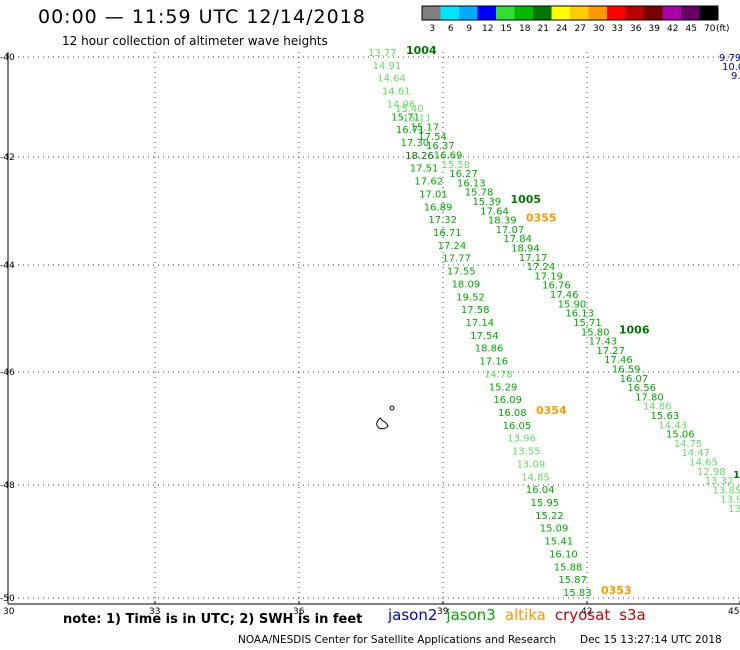 Image resolution: width=740 pixels, height=650 pixels. What do you see at coordinates (572, 580) in the screenshot?
I see `swh-value: 15.87` at bounding box center [572, 580].